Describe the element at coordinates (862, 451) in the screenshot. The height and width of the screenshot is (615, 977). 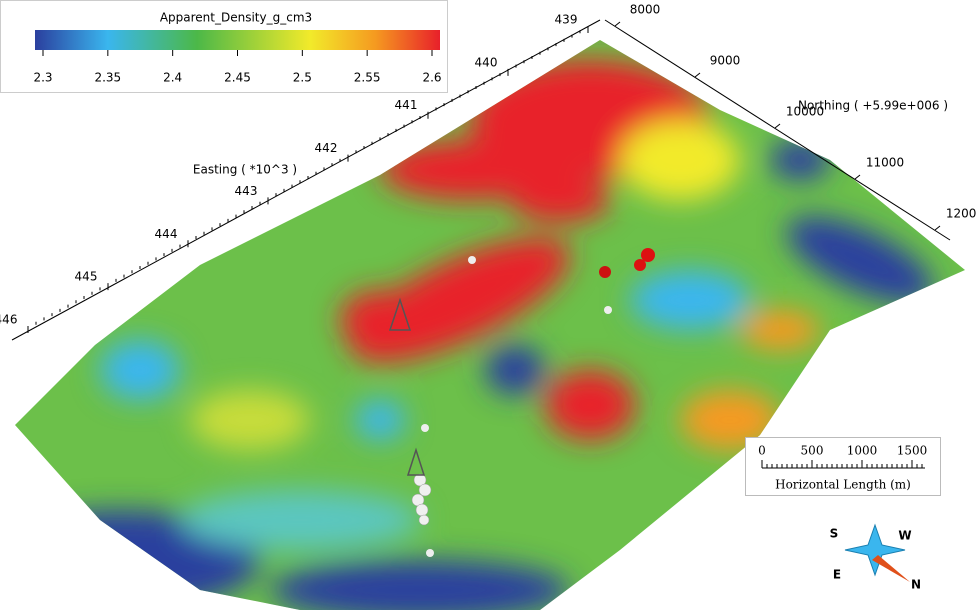
I see `scale-bar-tick-label: 1000` at that location.